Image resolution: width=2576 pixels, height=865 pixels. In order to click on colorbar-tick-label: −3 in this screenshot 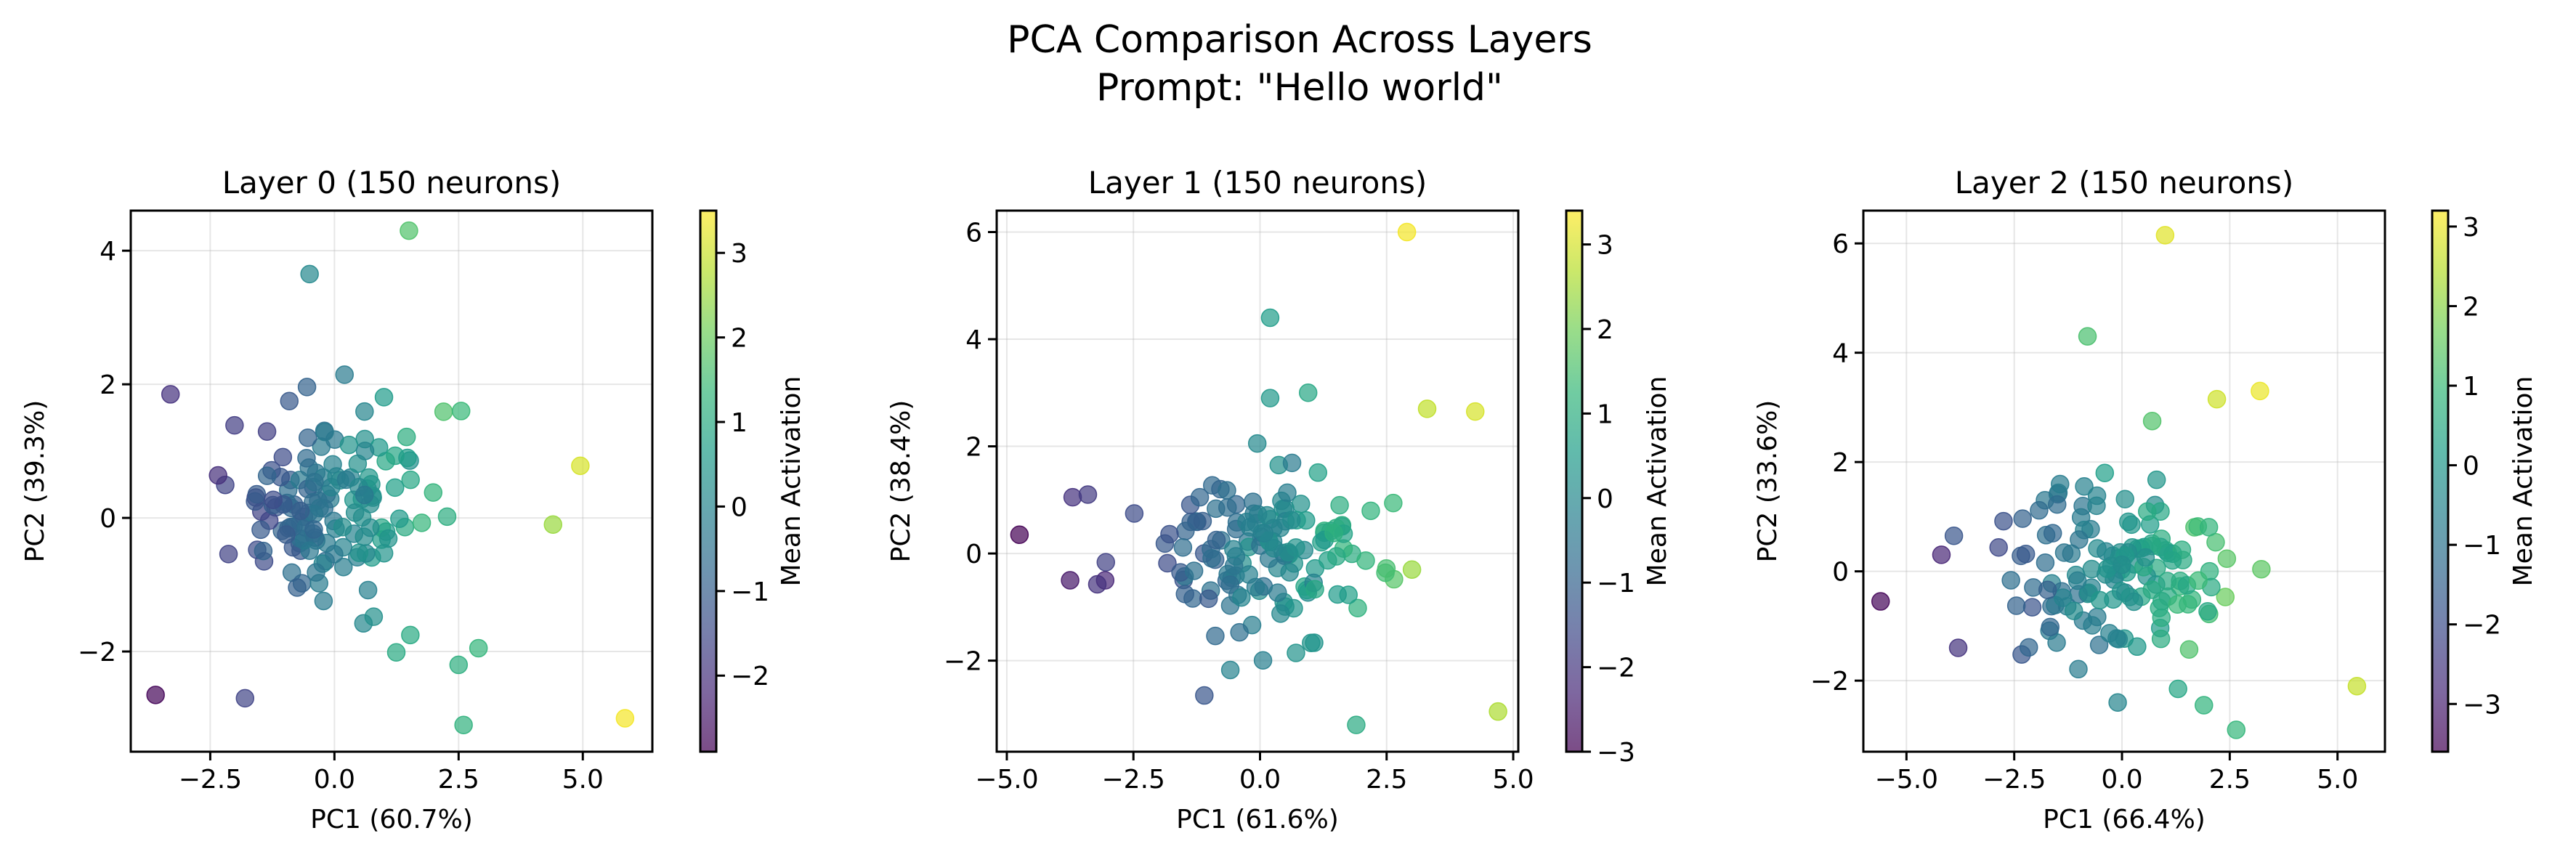, I will do `click(2482, 705)`.